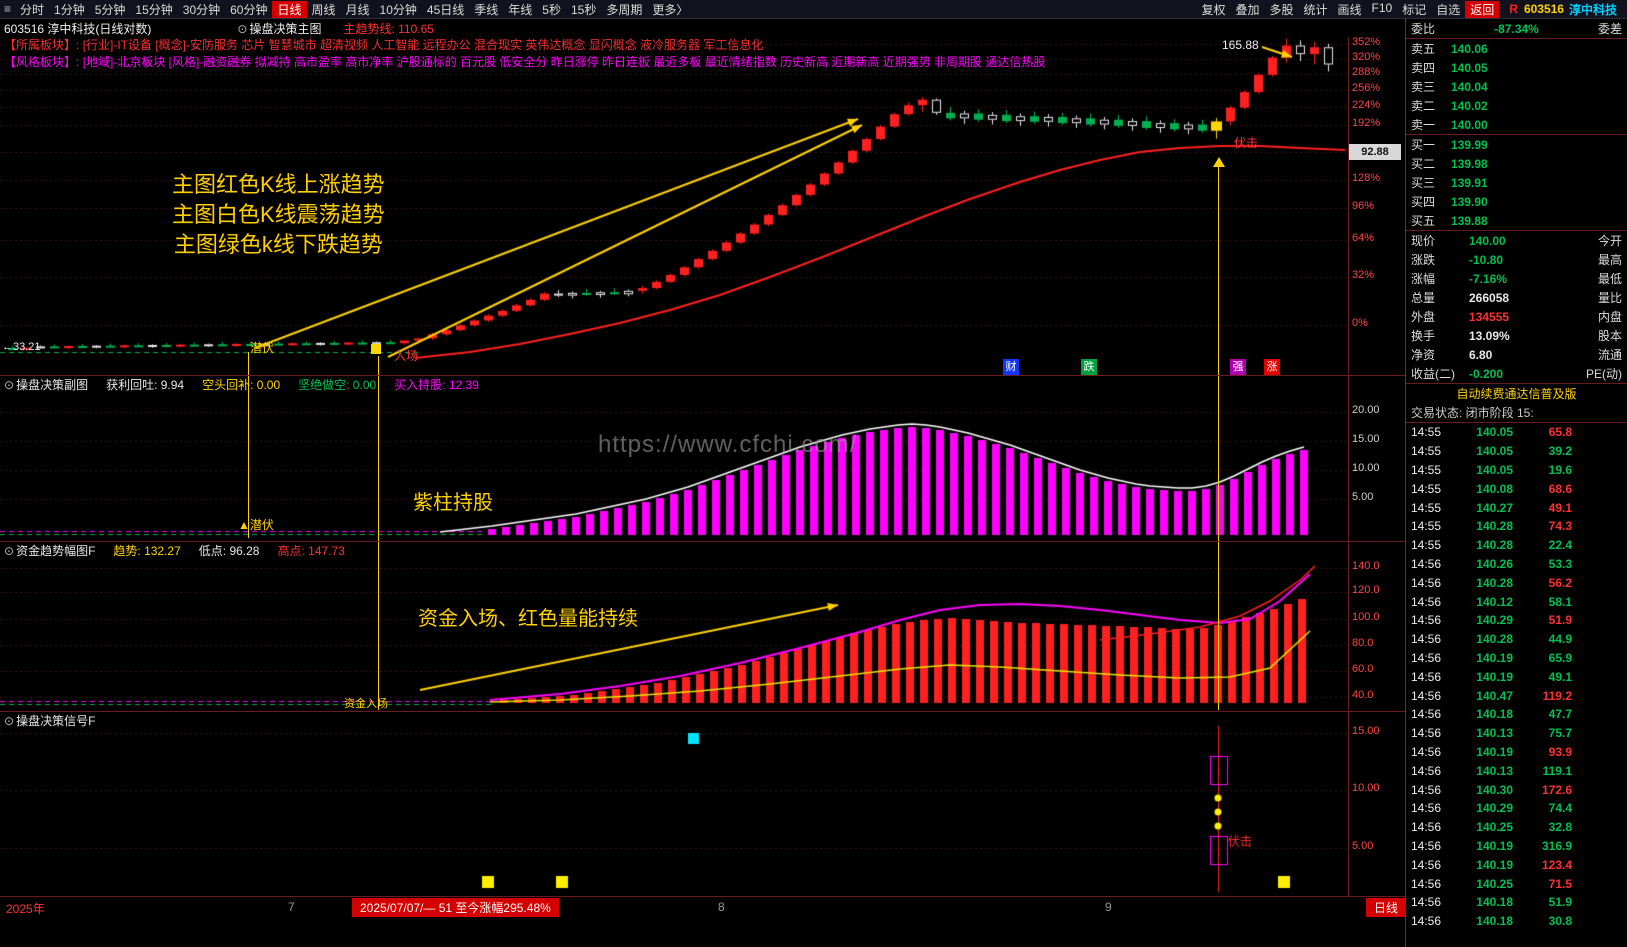 This screenshot has height=947, width=1627. What do you see at coordinates (528, 619) in the screenshot?
I see `panel3-annotation: 资金入场、红色量能持续` at bounding box center [528, 619].